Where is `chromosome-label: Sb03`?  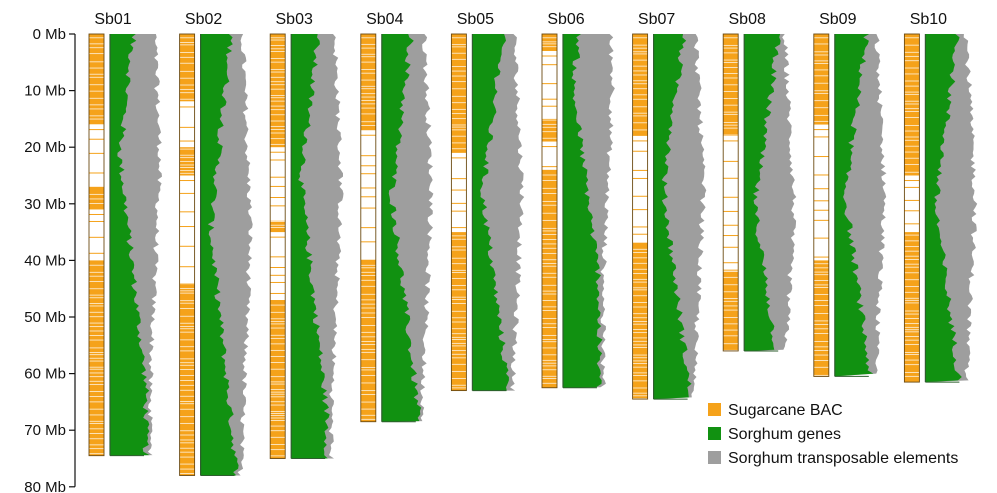
chromosome-label: Sb03 is located at coordinates (294, 19).